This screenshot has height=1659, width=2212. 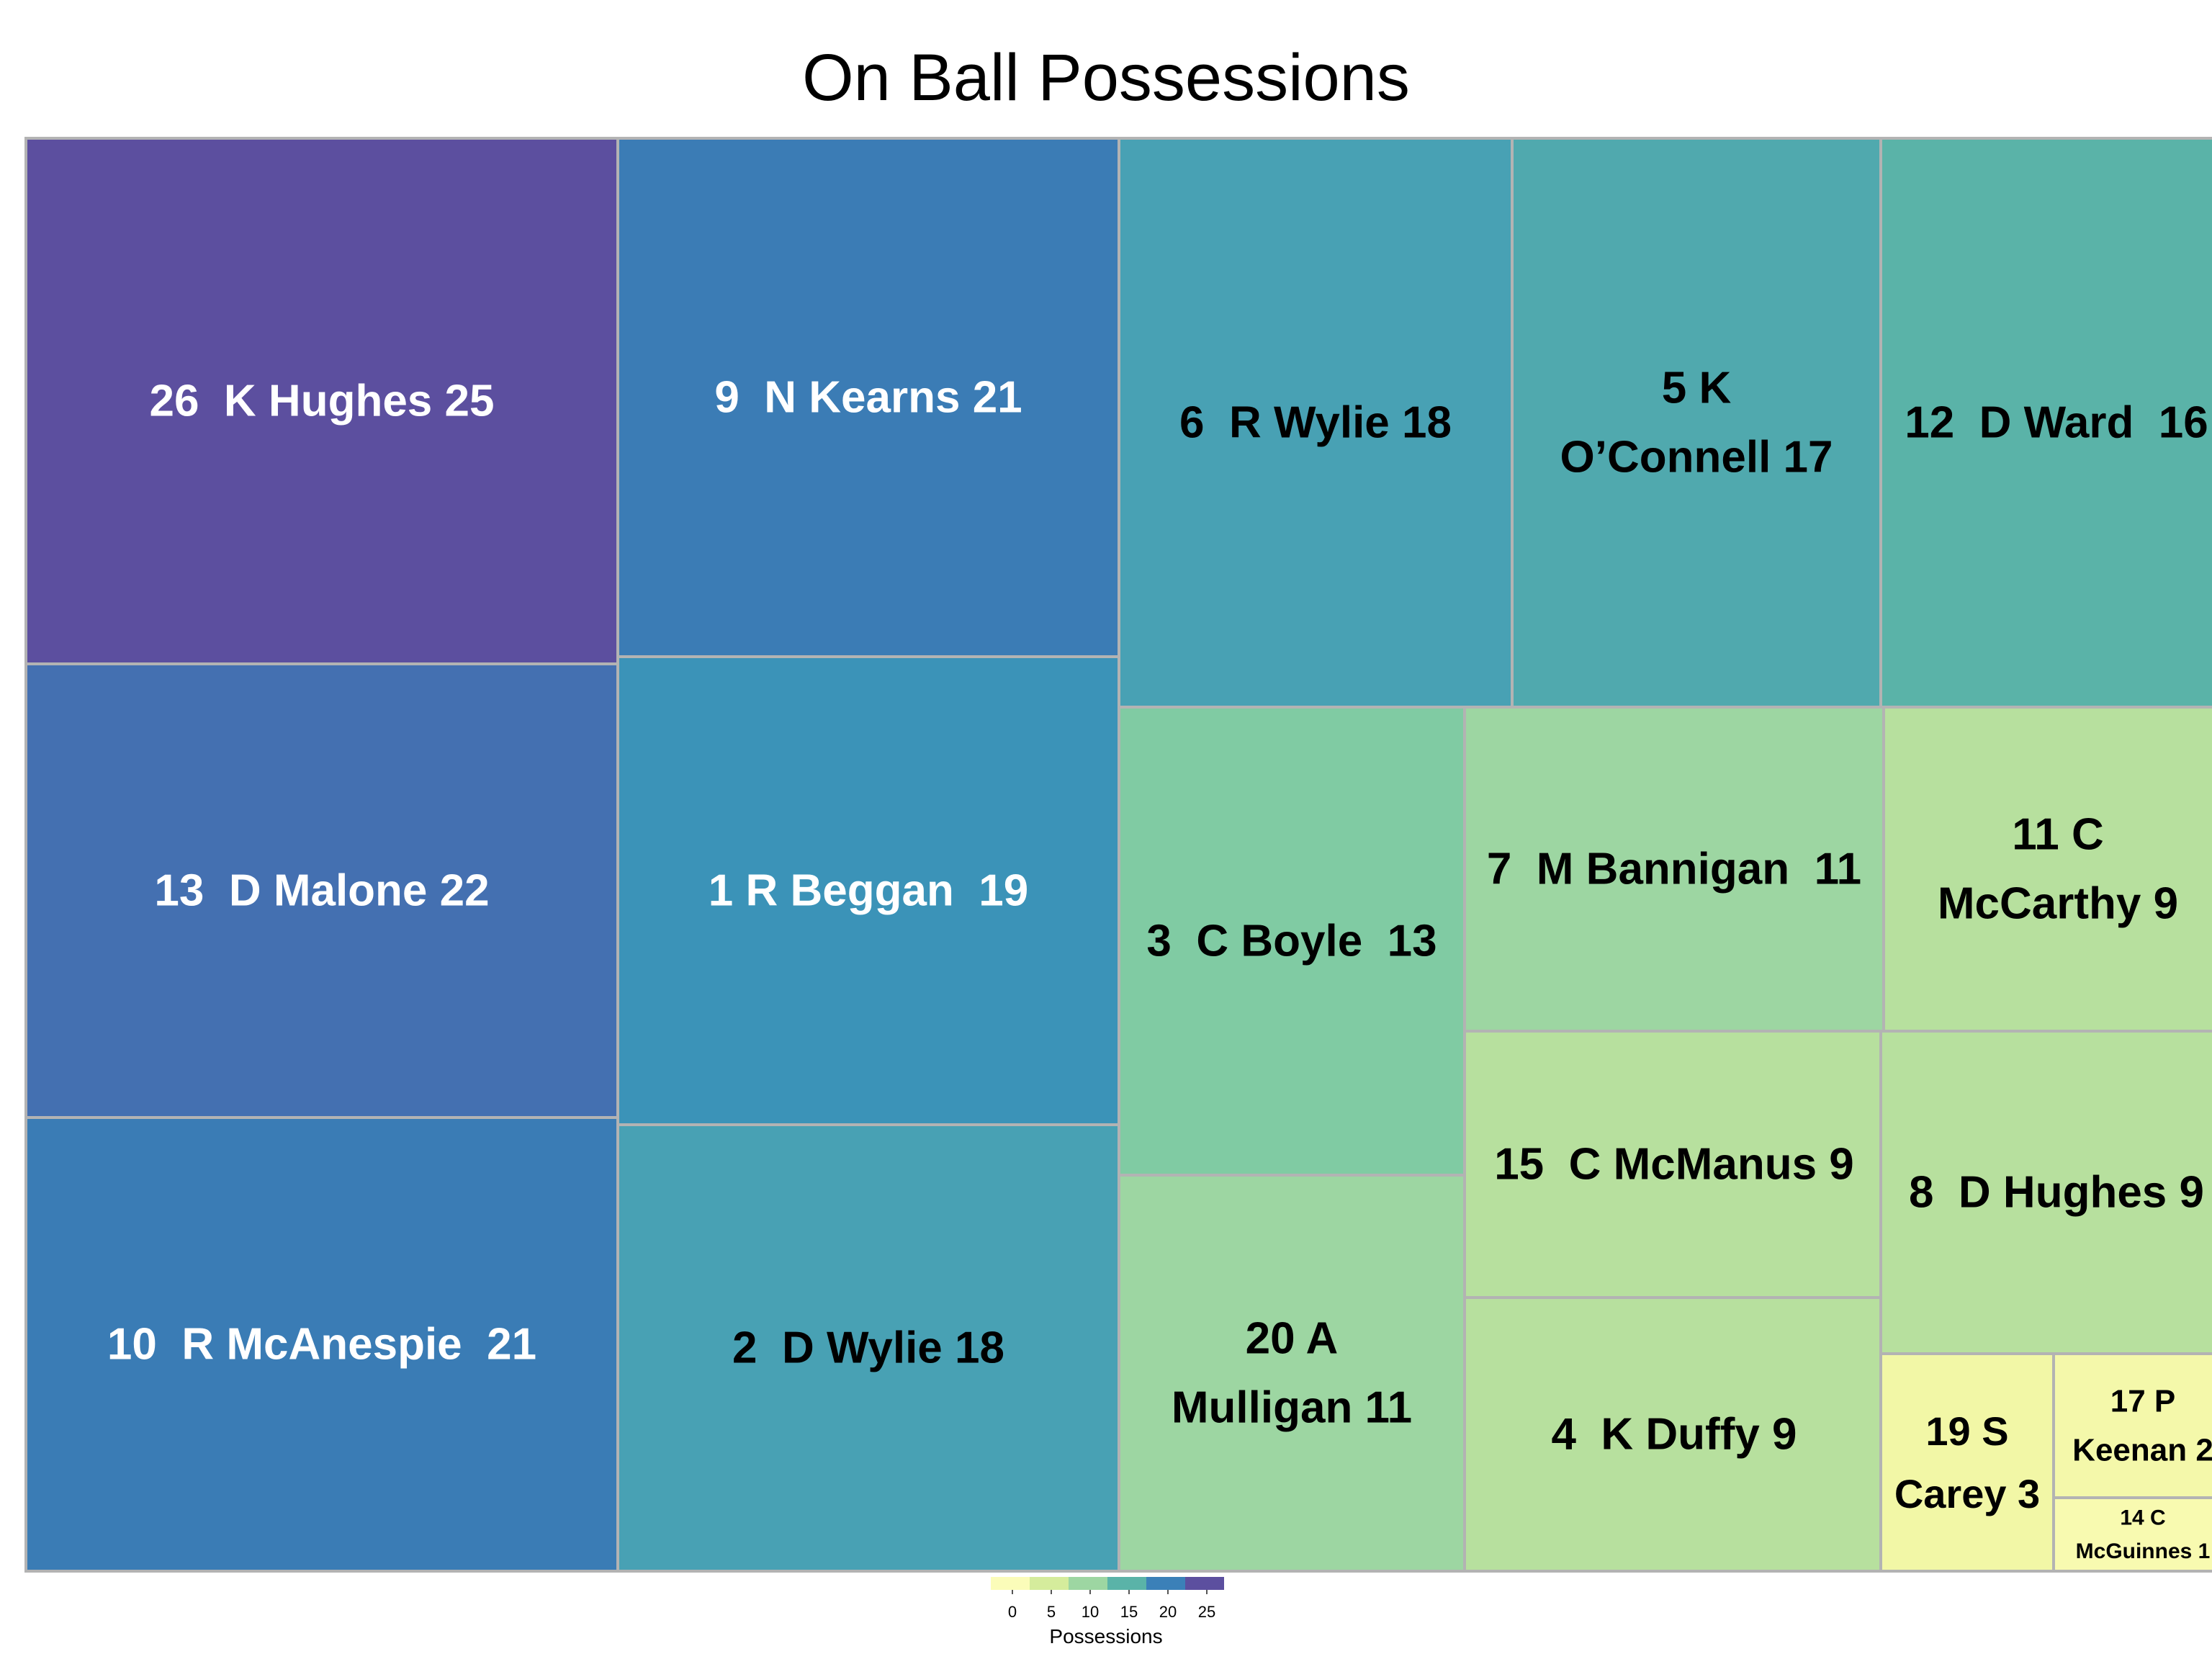 I want to click on chart-title: On Ball Possessions, so click(x=1106, y=77).